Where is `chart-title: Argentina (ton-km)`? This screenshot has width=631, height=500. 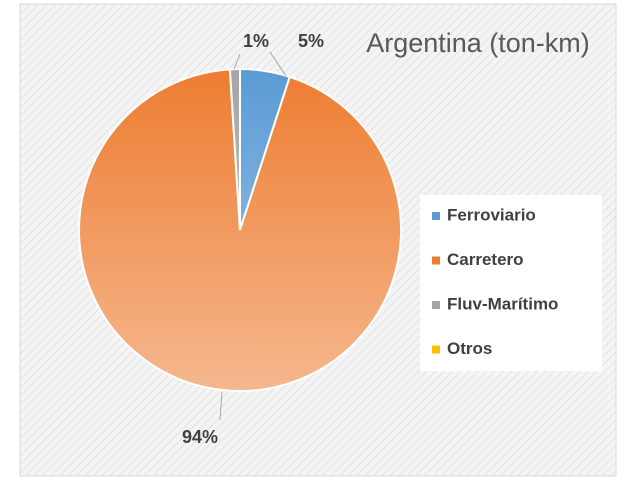 chart-title: Argentina (ton-km) is located at coordinates (478, 43).